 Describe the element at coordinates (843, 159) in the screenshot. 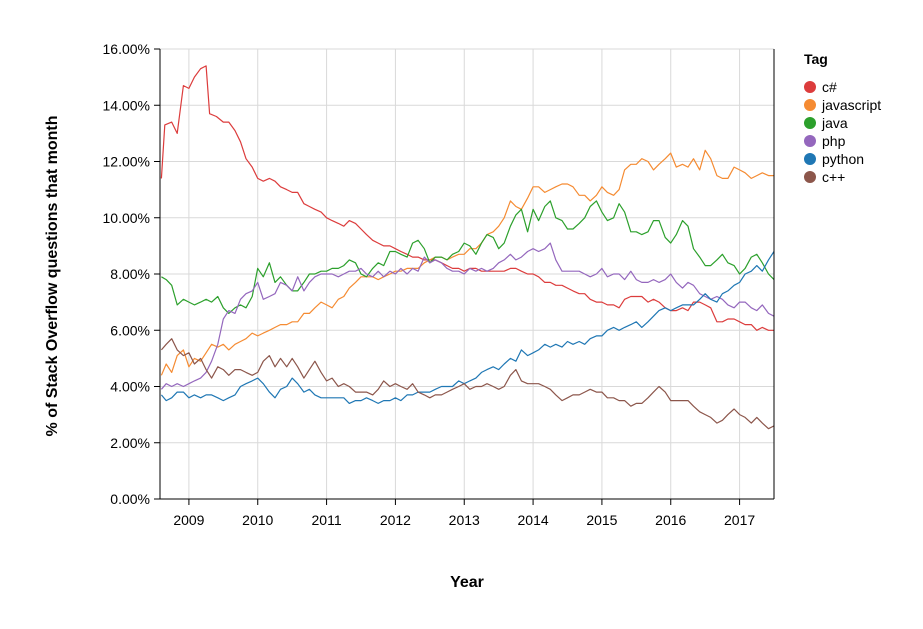

I see `legend-label: python` at that location.